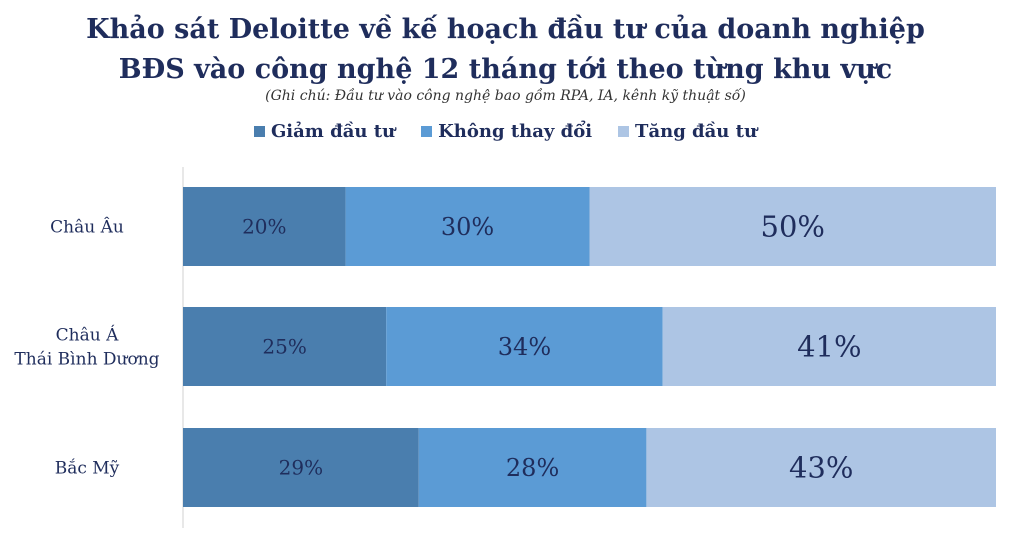 The height and width of the screenshot is (543, 1011). Describe the element at coordinates (259, 131) in the screenshot. I see `legend-swatch-giam` at that location.